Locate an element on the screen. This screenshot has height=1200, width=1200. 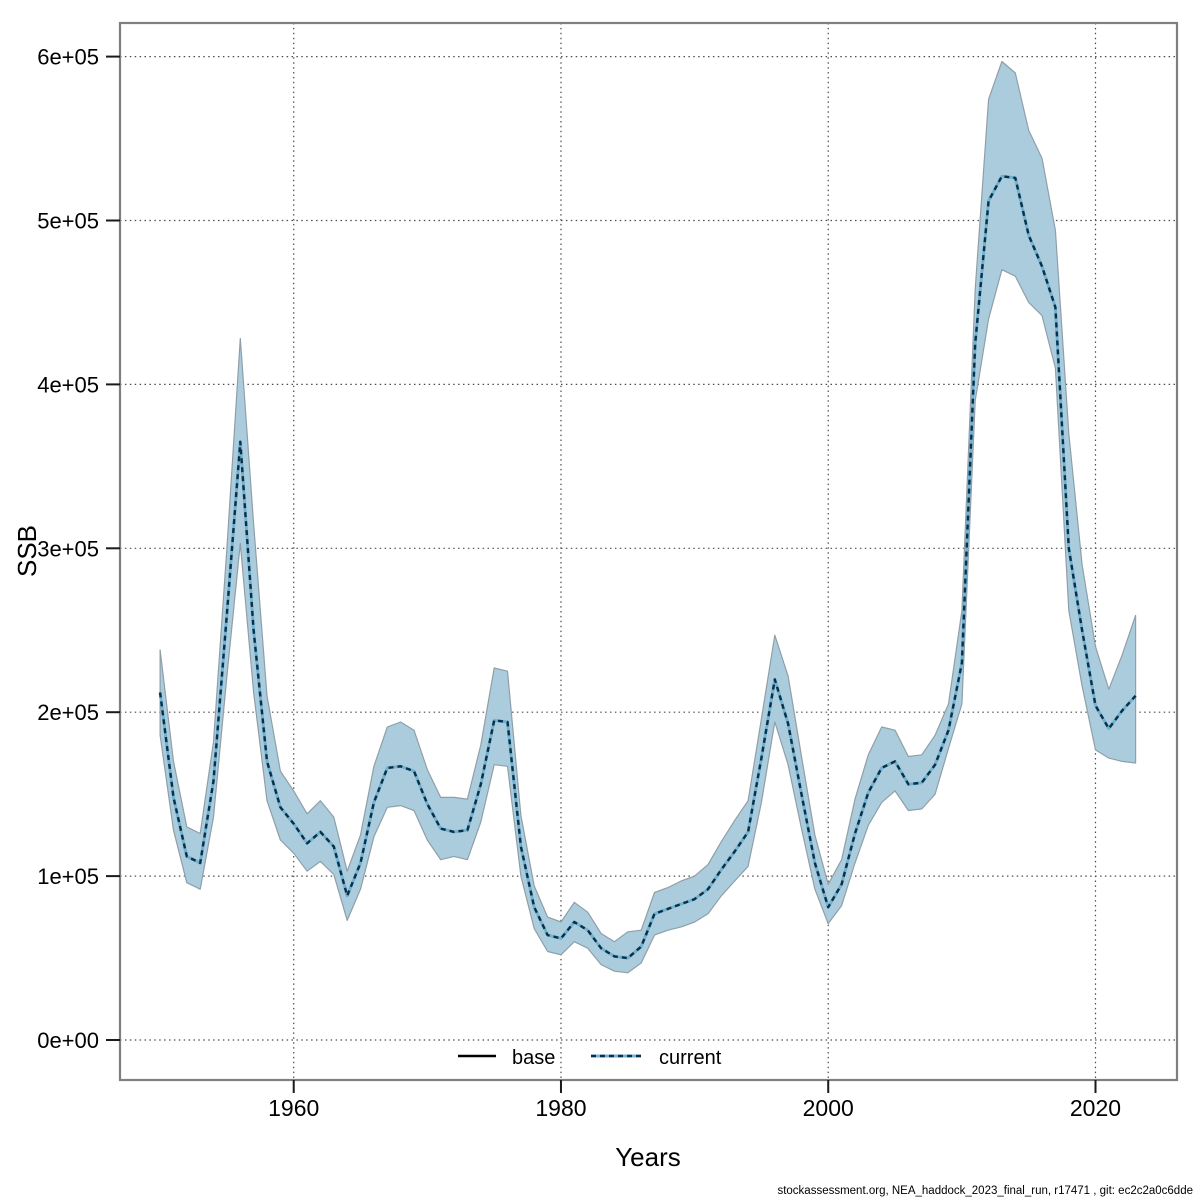
x-axis-title: Years is located at coordinates (648, 1157).